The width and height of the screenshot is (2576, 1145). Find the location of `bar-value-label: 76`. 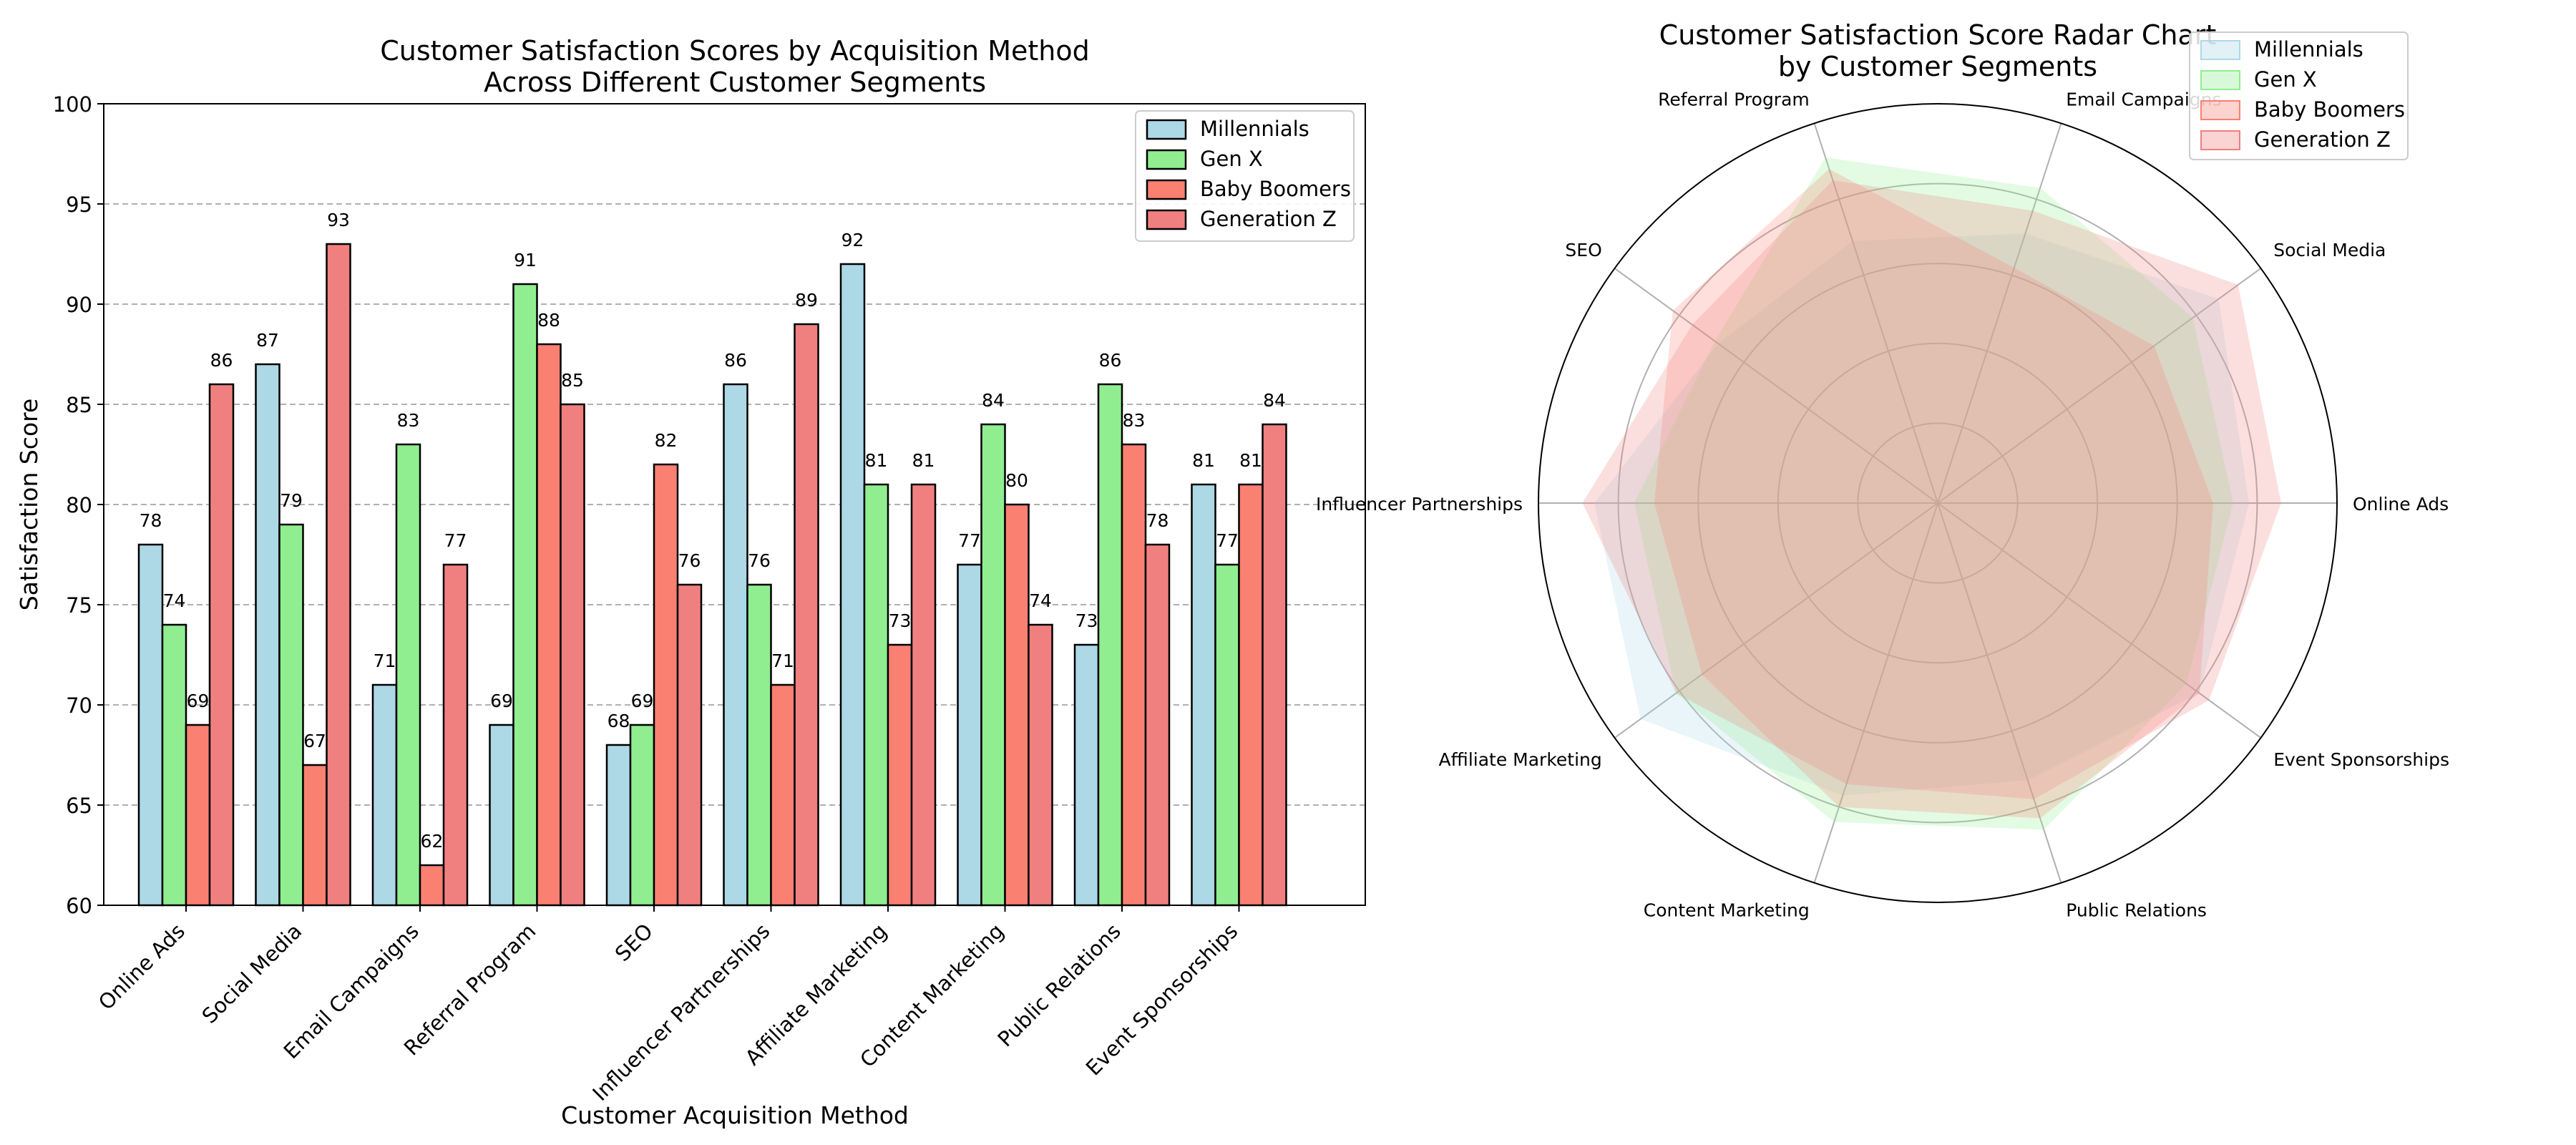

bar-value-label: 76 is located at coordinates (689, 560).